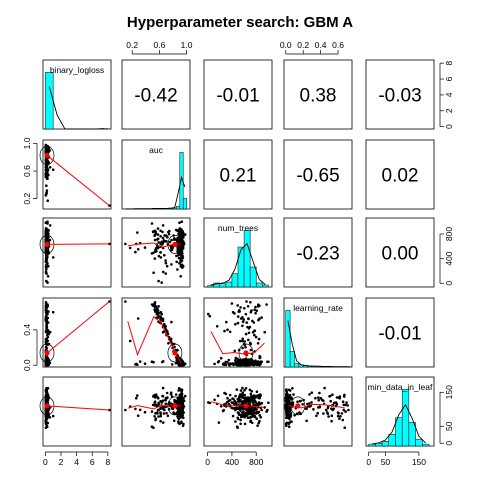 Image resolution: width=480 pixels, height=480 pixels. I want to click on correlation-value: -0.42, so click(155, 96).